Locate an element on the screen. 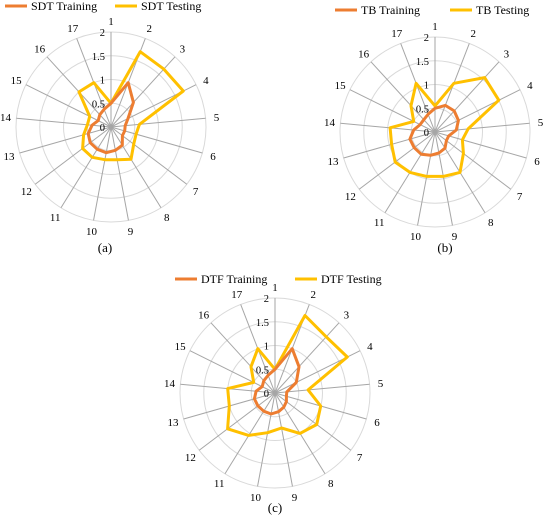 Image resolution: width=550 pixels, height=524 pixels. series-line-dtf-testing is located at coordinates (287, 375).